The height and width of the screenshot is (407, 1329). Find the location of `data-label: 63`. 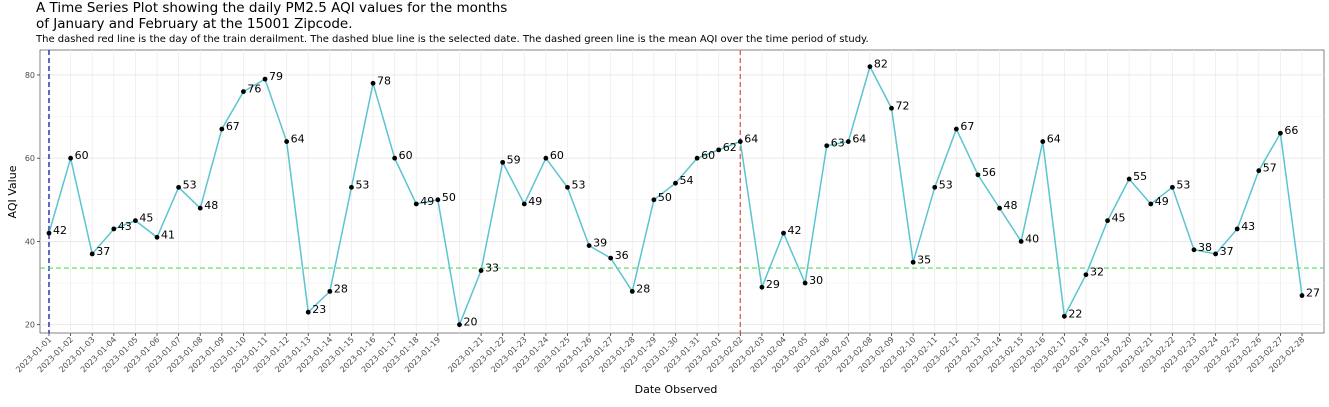

data-label: 63 is located at coordinates (838, 143).